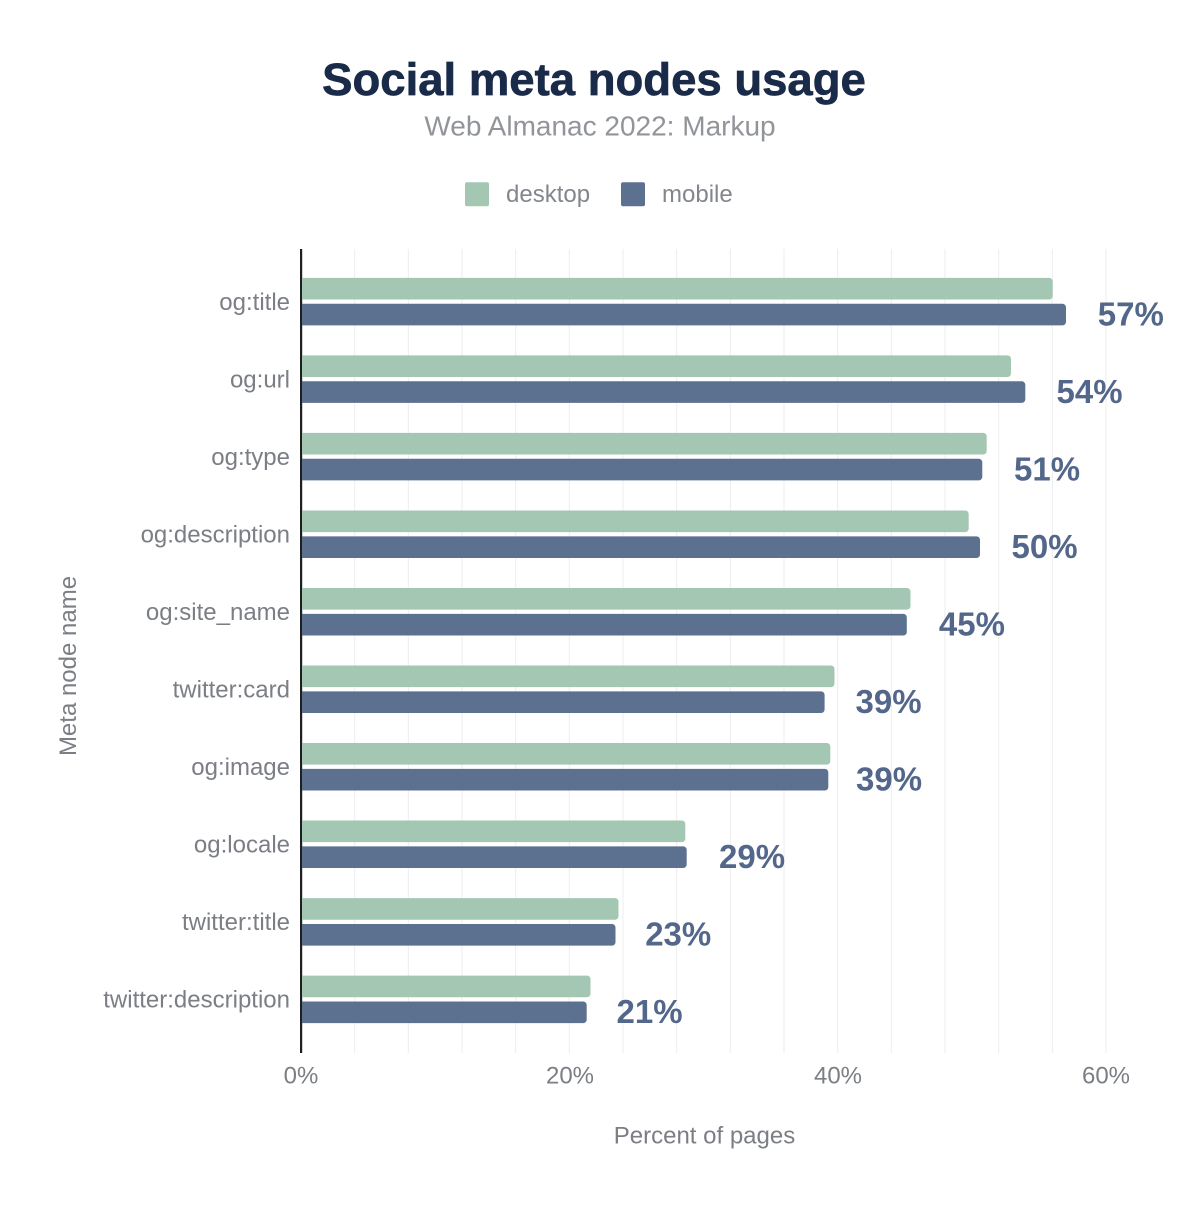 The height and width of the screenshot is (1213, 1200). I want to click on svg-text: twitter:card, so click(231, 690).